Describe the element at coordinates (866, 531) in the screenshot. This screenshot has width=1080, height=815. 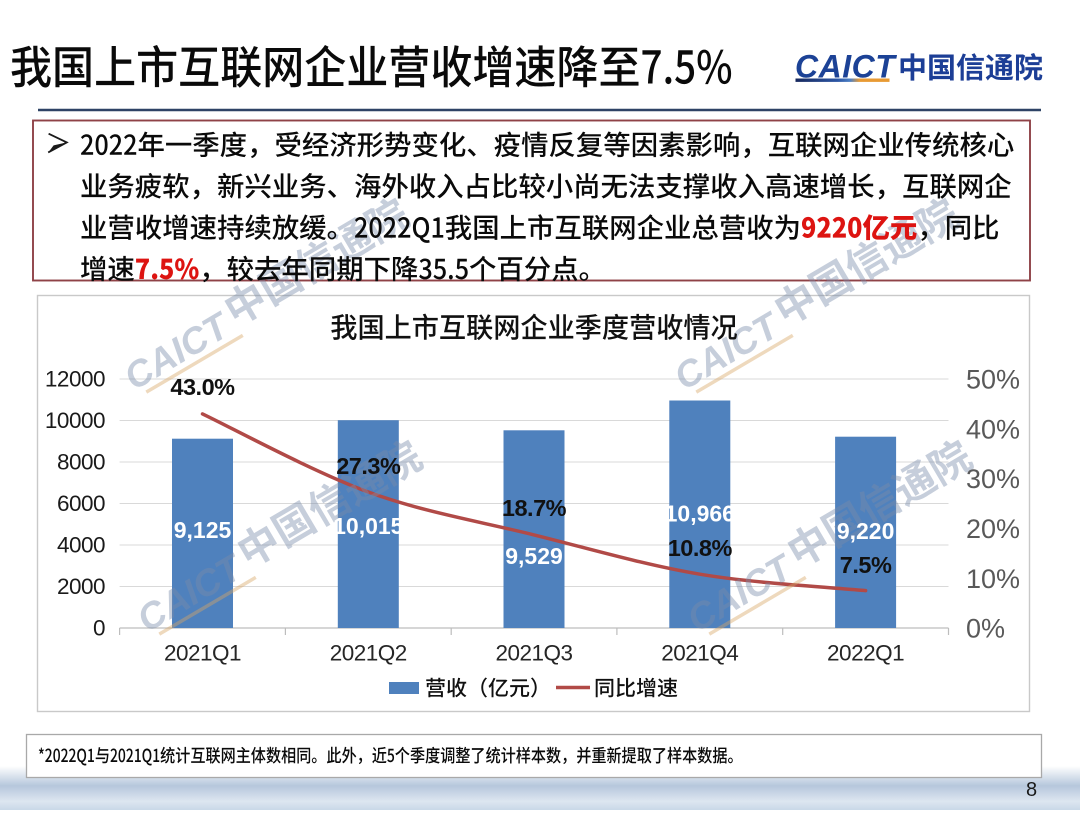
I see `svg-text: 9,220` at that location.